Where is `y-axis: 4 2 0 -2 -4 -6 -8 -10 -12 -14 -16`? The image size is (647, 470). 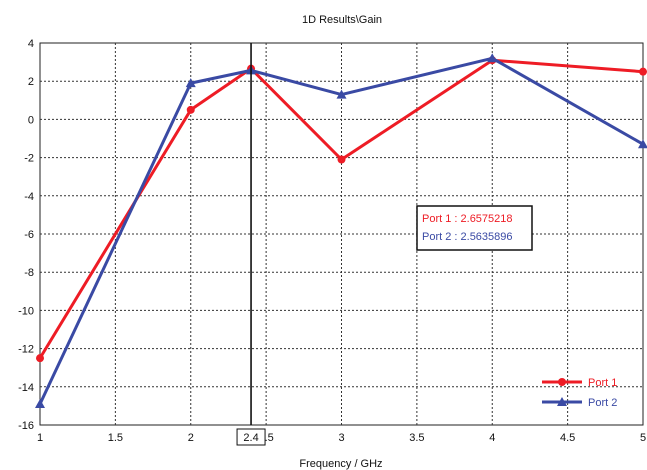
y-axis: 4 2 0 -2 -4 -6 -8 -10 -12 -14 -16 is located at coordinates (26, 235).